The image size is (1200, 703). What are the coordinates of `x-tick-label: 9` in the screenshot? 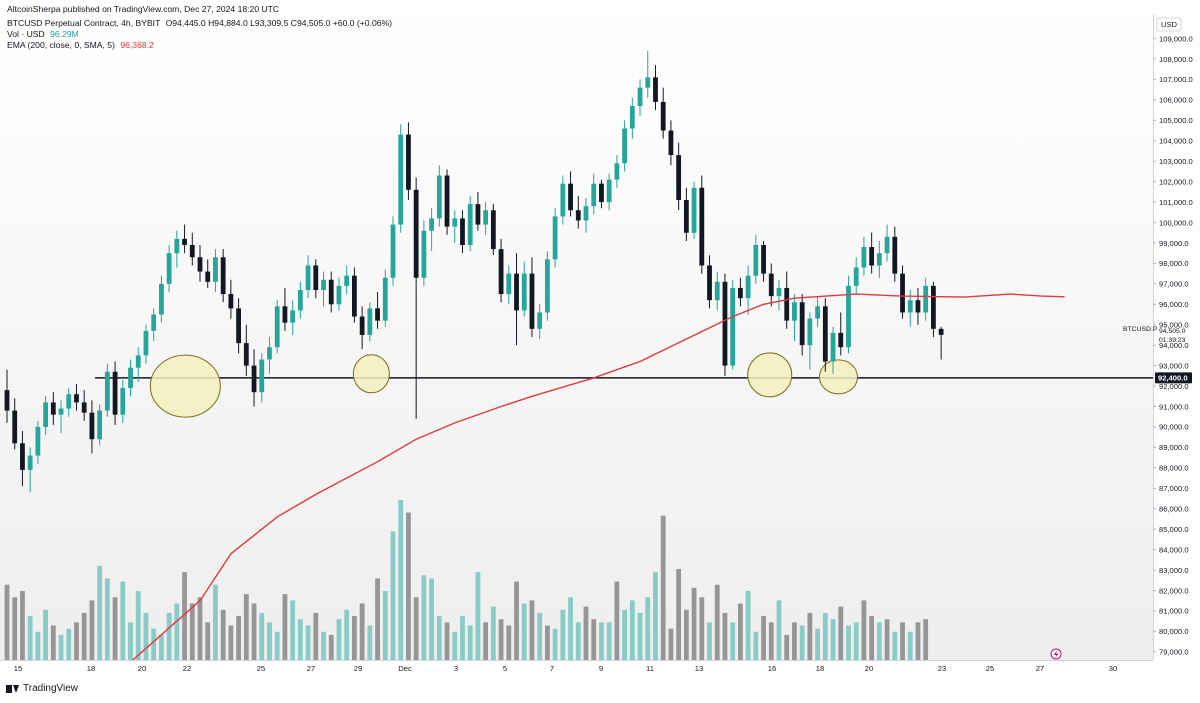 It's located at (601, 668).